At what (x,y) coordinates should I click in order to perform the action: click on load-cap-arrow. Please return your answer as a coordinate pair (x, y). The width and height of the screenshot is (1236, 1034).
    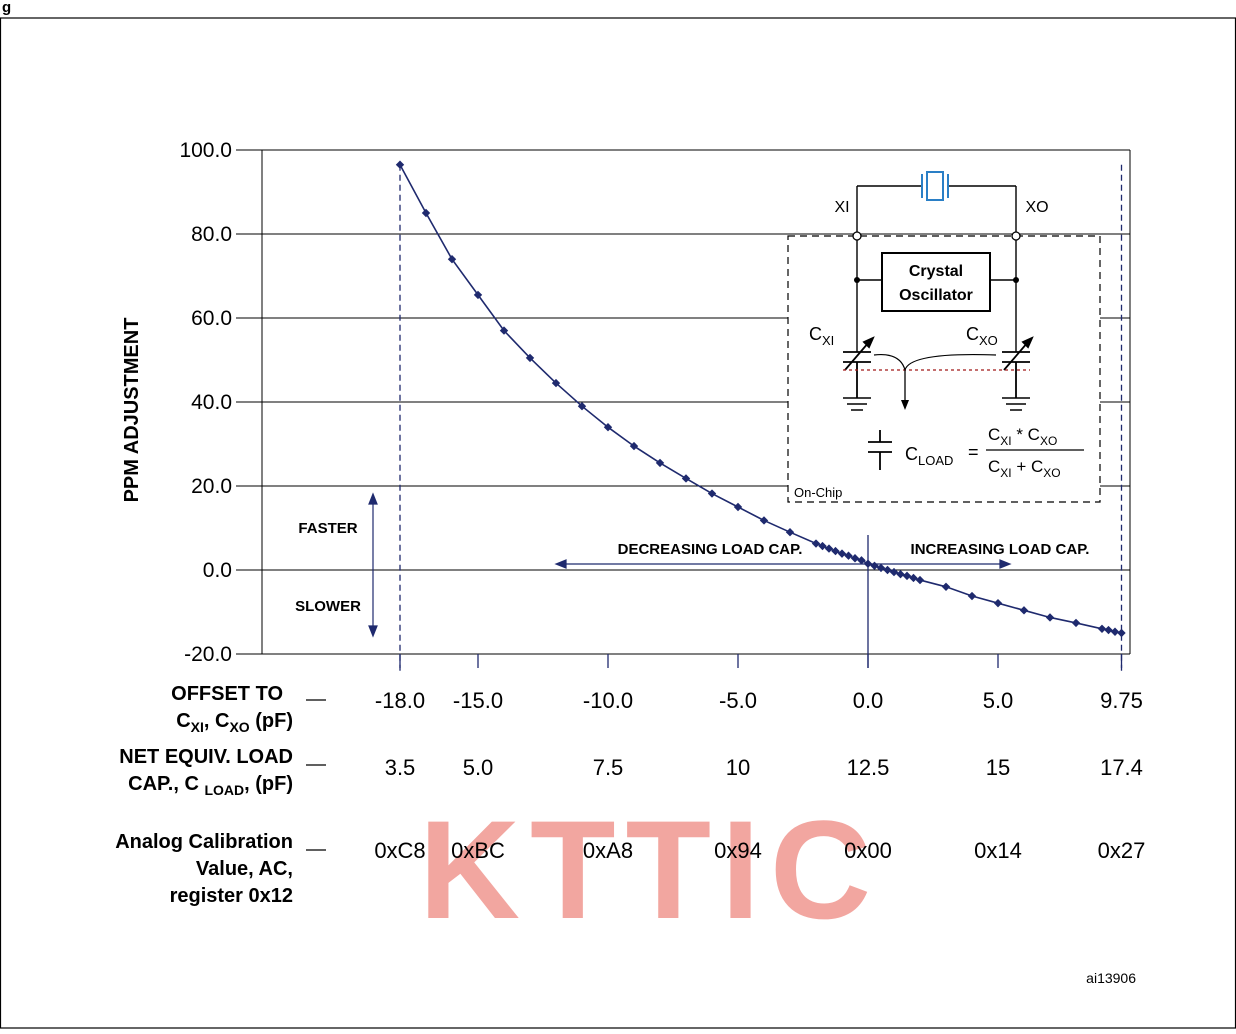
    Looking at the image, I should click on (783, 564).